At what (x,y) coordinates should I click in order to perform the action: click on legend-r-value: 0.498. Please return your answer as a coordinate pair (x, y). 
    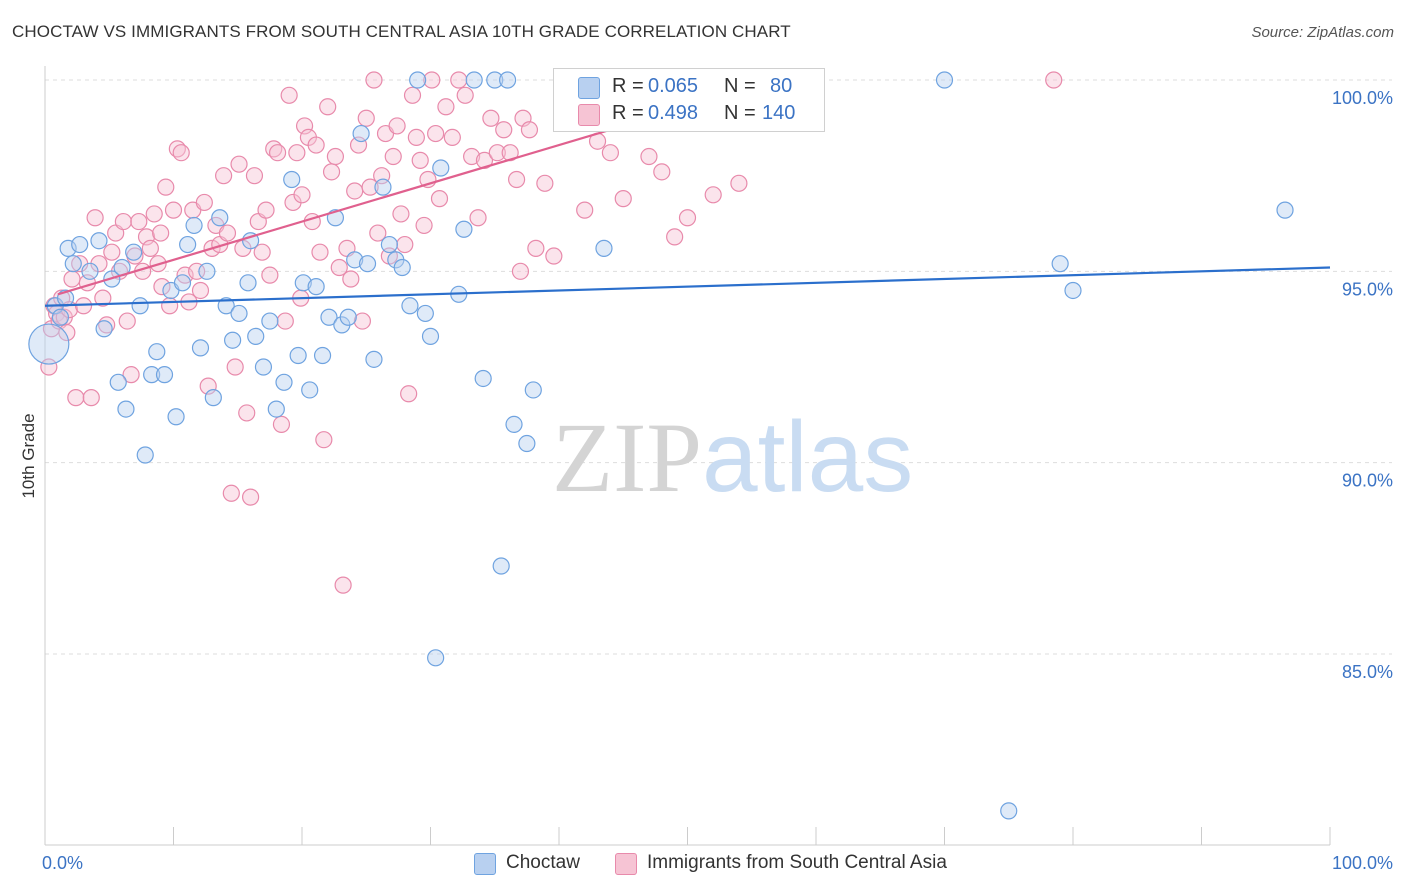
    Looking at the image, I should click on (673, 113).